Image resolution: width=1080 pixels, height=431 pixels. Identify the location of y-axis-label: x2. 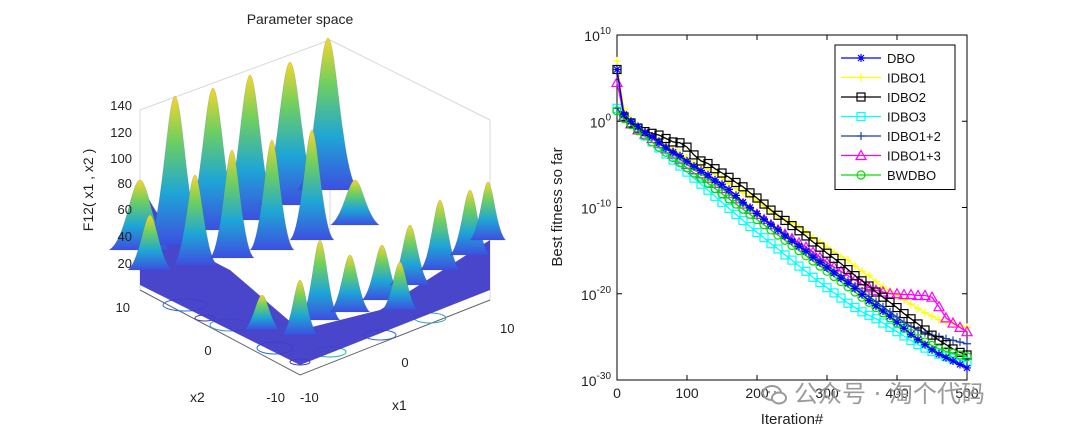
(197, 397).